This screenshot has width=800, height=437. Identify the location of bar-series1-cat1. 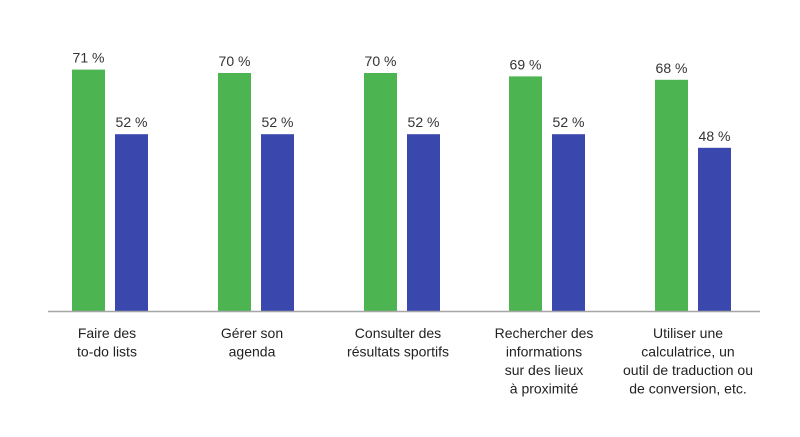
(88, 190).